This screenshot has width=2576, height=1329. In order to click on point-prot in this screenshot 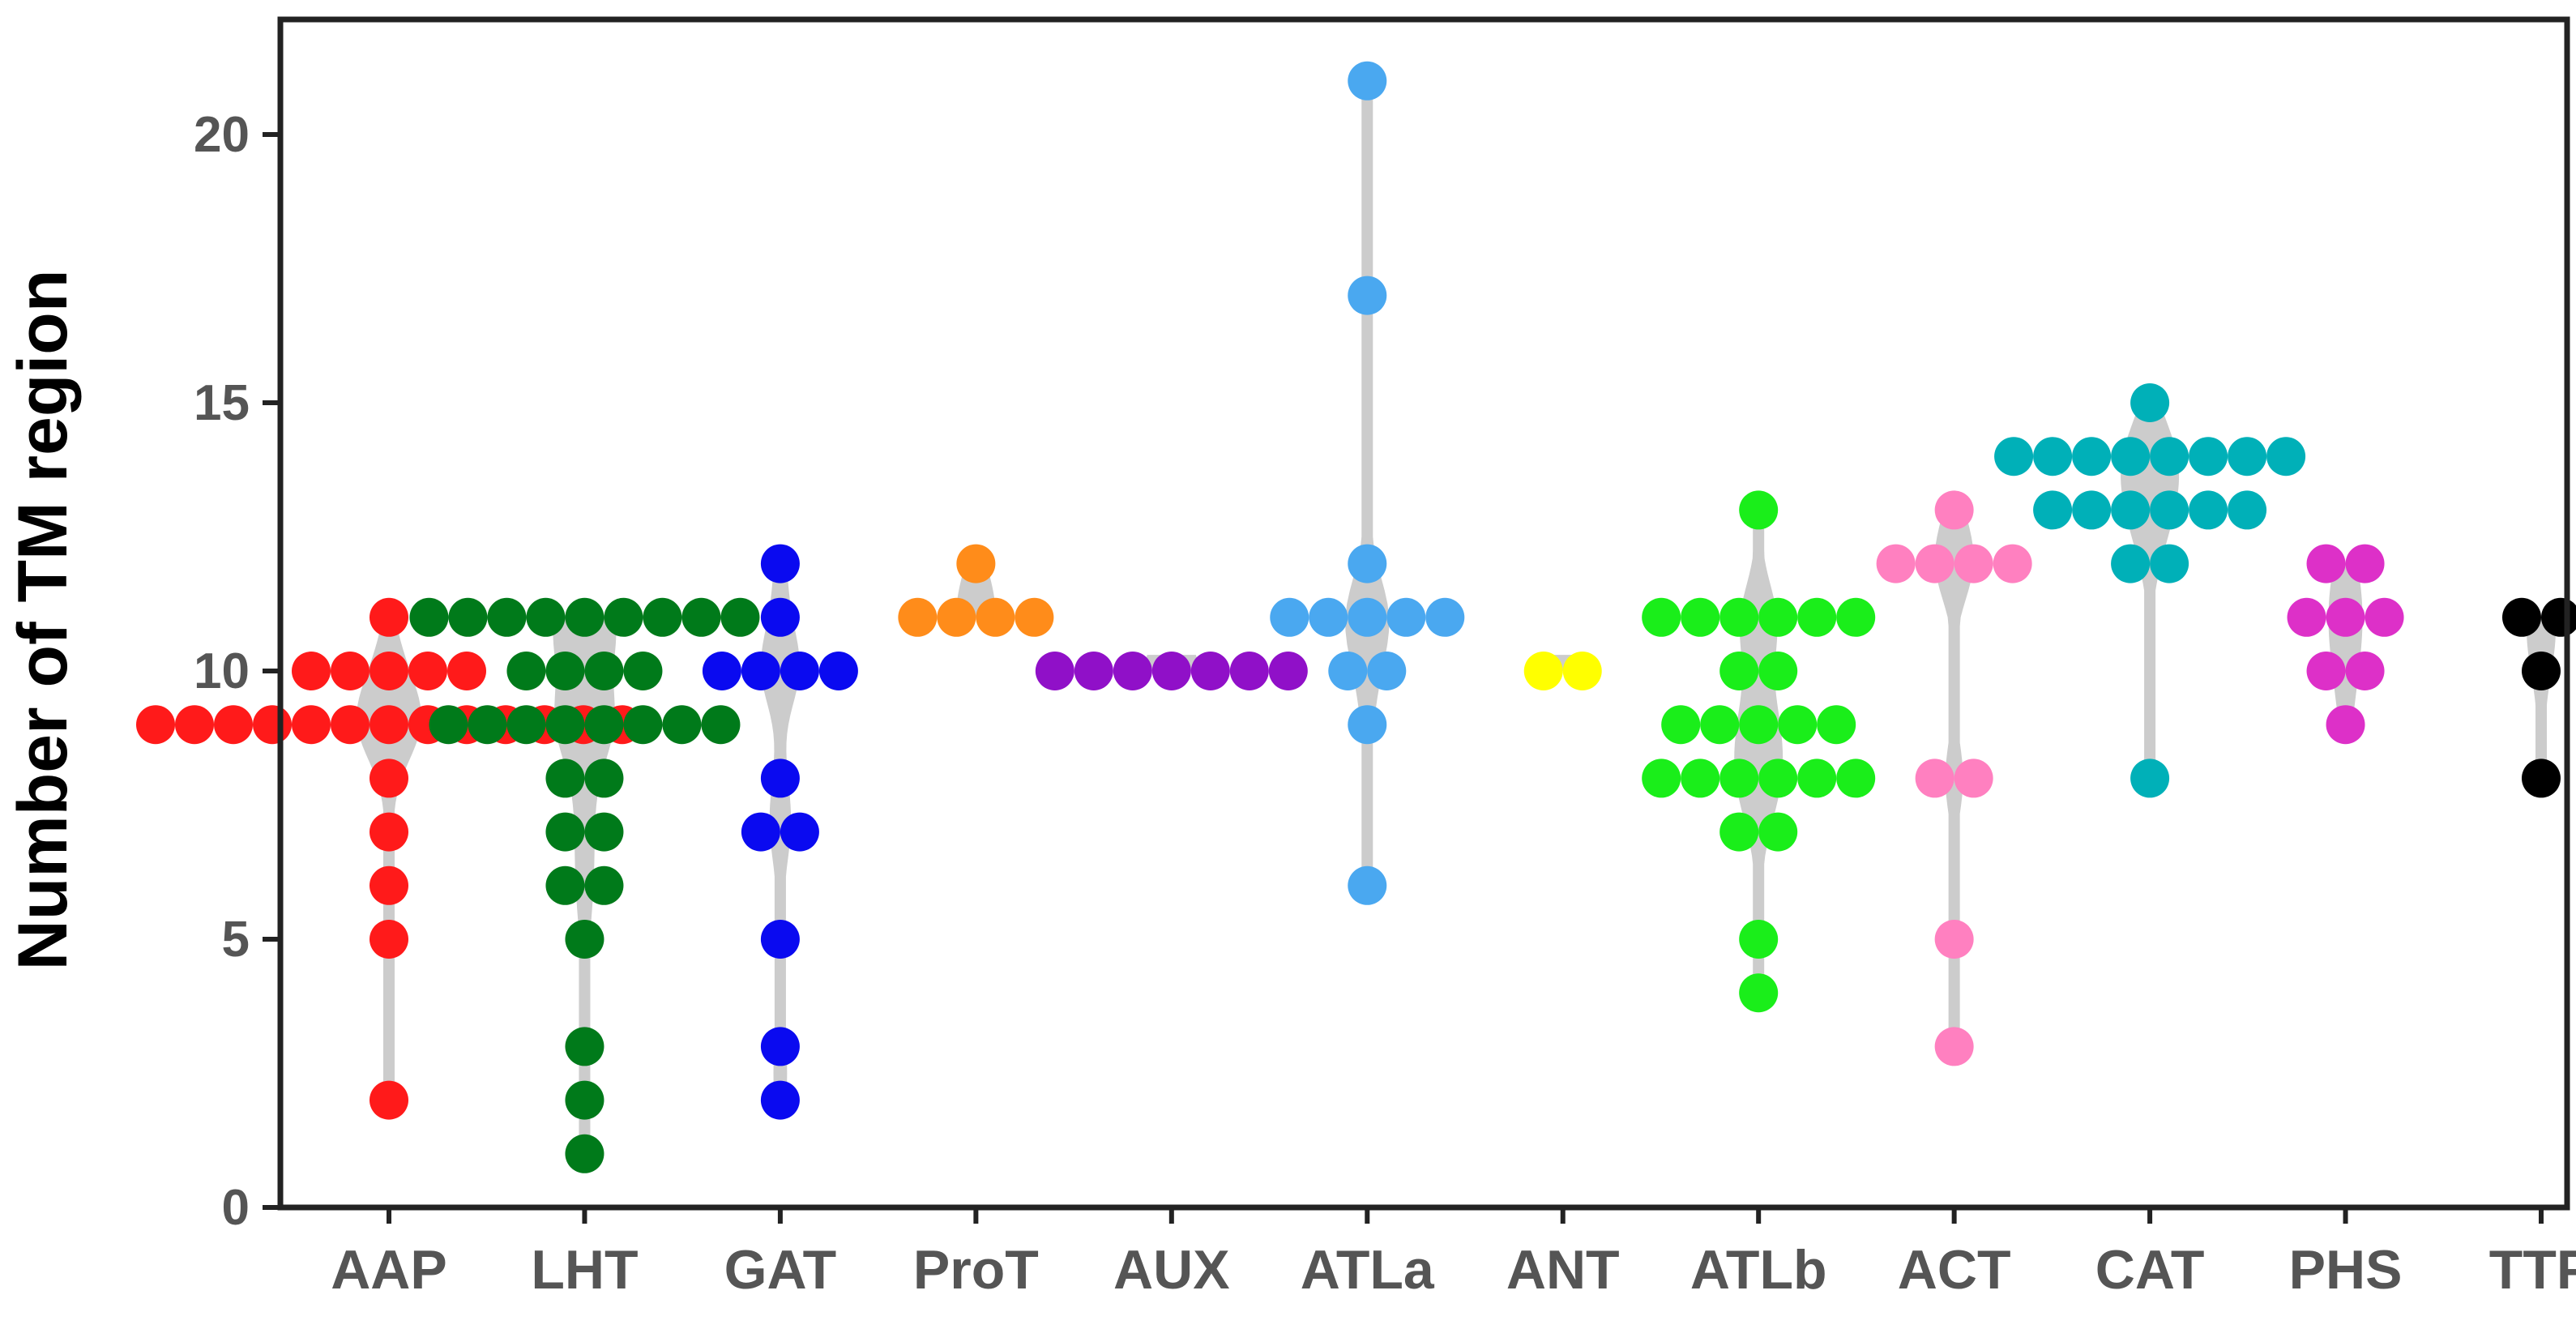, I will do `click(918, 617)`.